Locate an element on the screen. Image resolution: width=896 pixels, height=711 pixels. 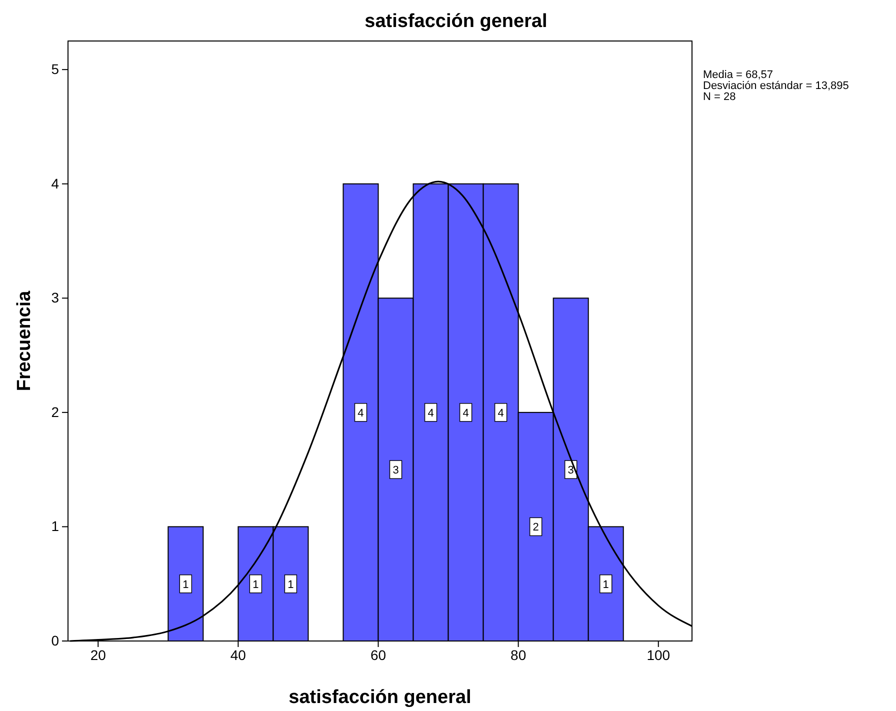
text: Desviación estándar = 13,895 is located at coordinates (776, 86).